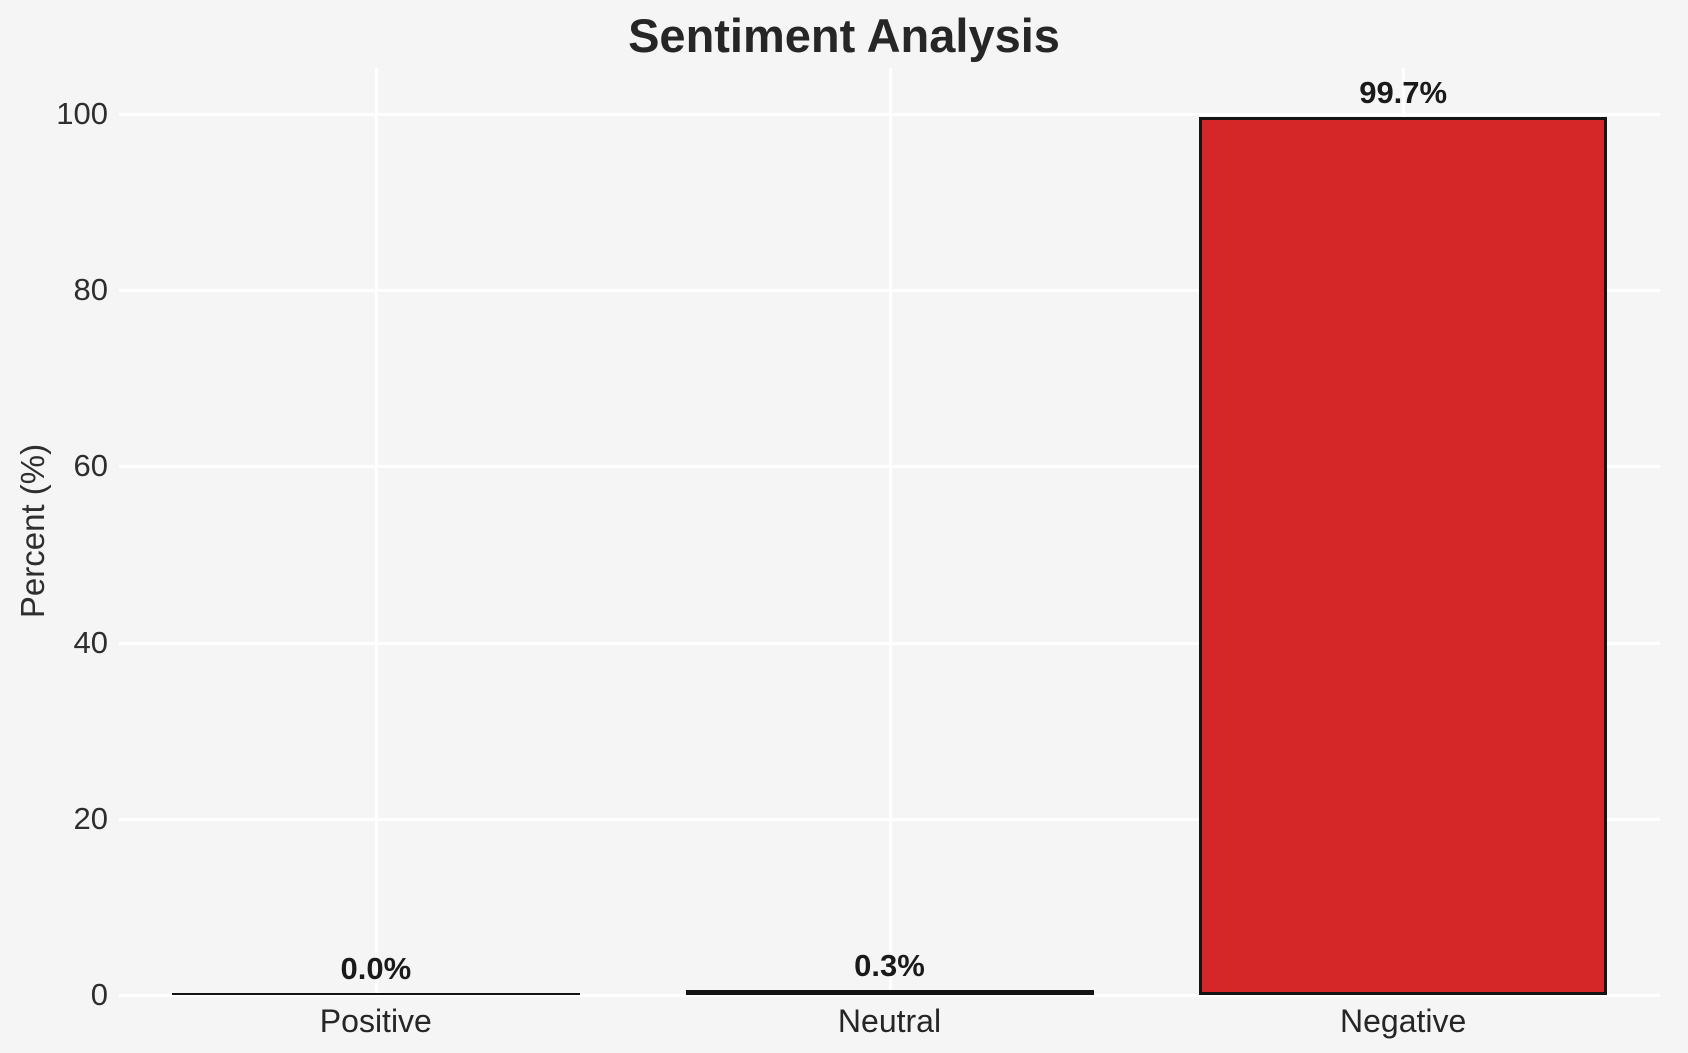 Image resolution: width=1688 pixels, height=1053 pixels. Describe the element at coordinates (889, 1021) in the screenshot. I see `x-tick-label: Neutral` at that location.